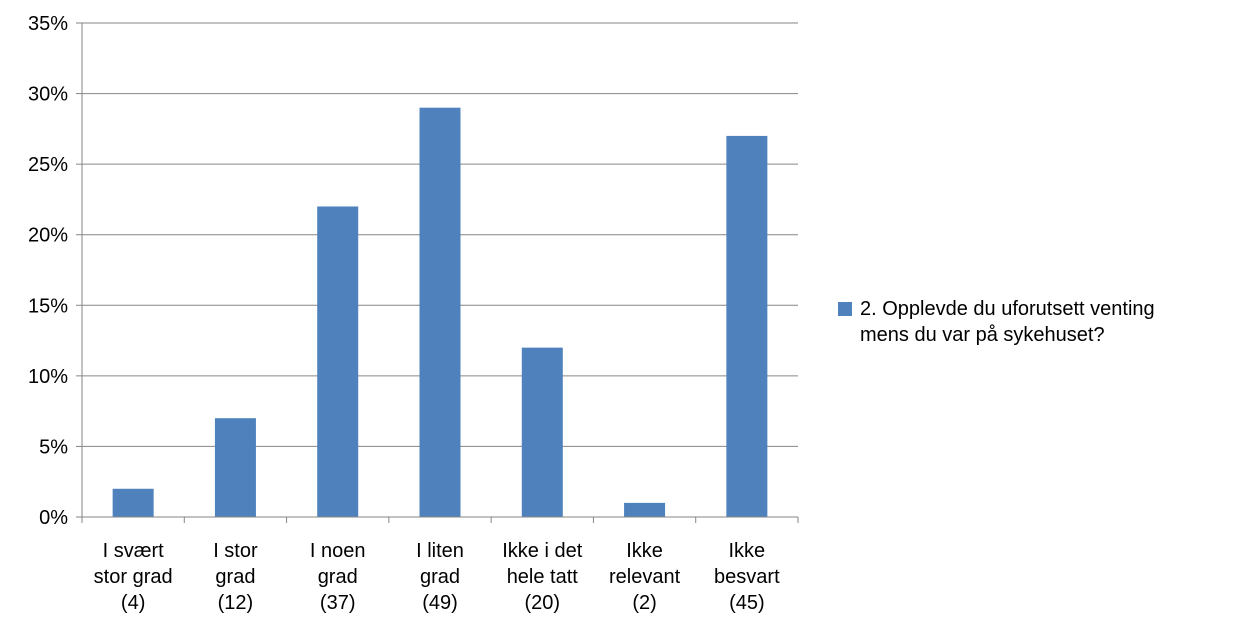 Image resolution: width=1233 pixels, height=635 pixels. What do you see at coordinates (235, 577) in the screenshot?
I see `x-tick-label: I stor grad (12)` at bounding box center [235, 577].